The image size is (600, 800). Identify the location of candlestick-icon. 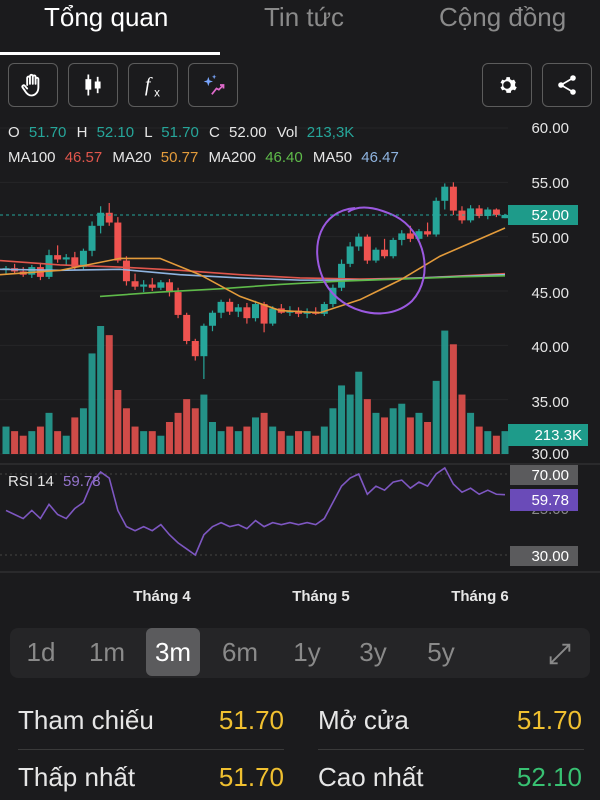
(93, 85).